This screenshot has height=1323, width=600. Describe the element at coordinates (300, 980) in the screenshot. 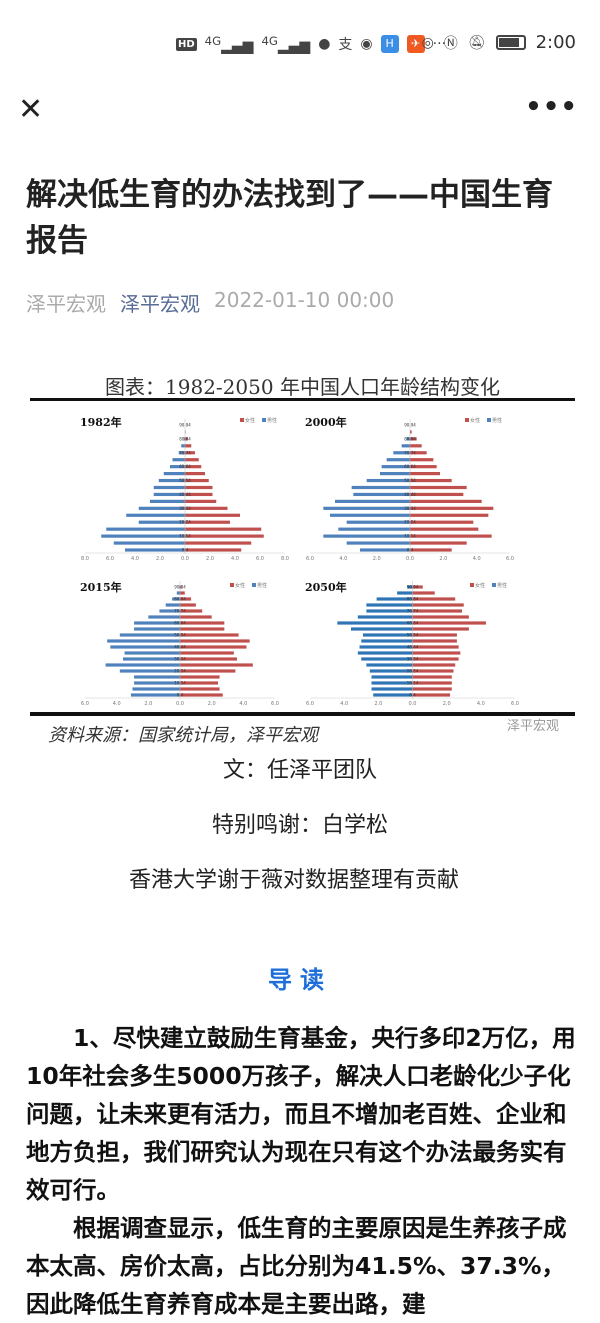

I see `section-heading: 导读` at that location.